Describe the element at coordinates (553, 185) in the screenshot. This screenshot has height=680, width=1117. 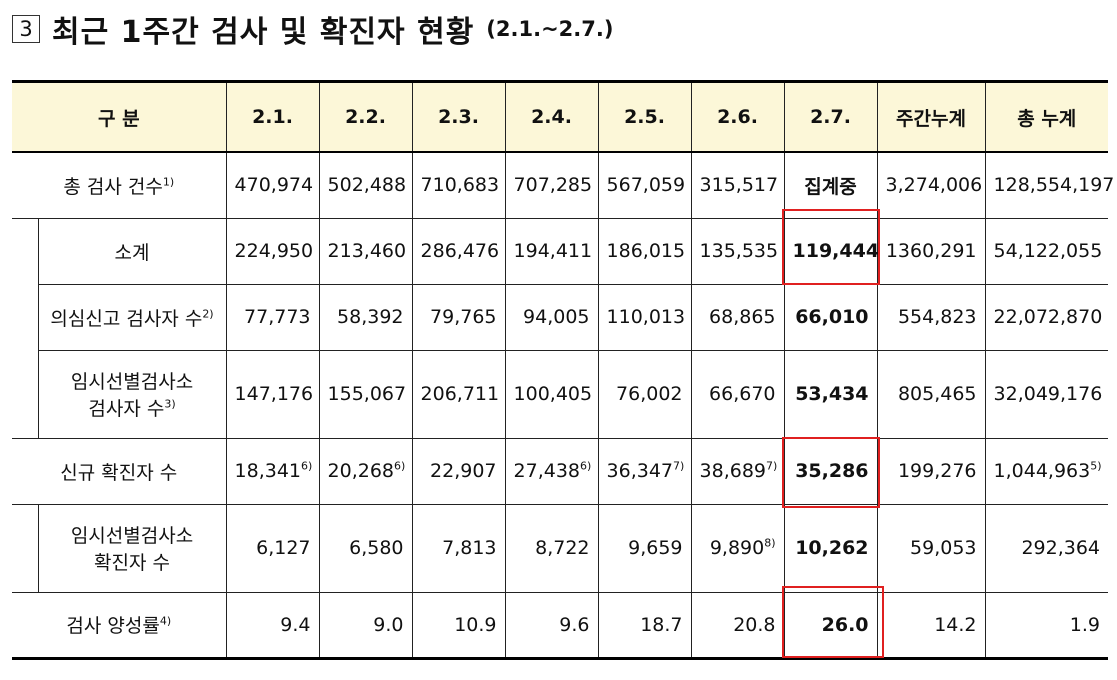
I see `cell-value: 707,285` at that location.